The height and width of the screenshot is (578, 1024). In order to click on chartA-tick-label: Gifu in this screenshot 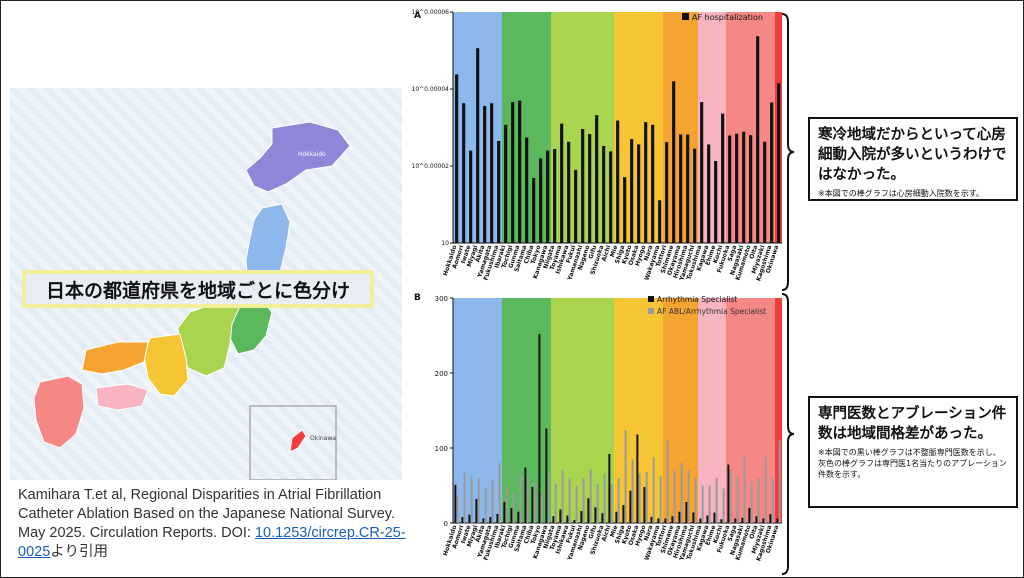, I will do `click(592, 251)`.